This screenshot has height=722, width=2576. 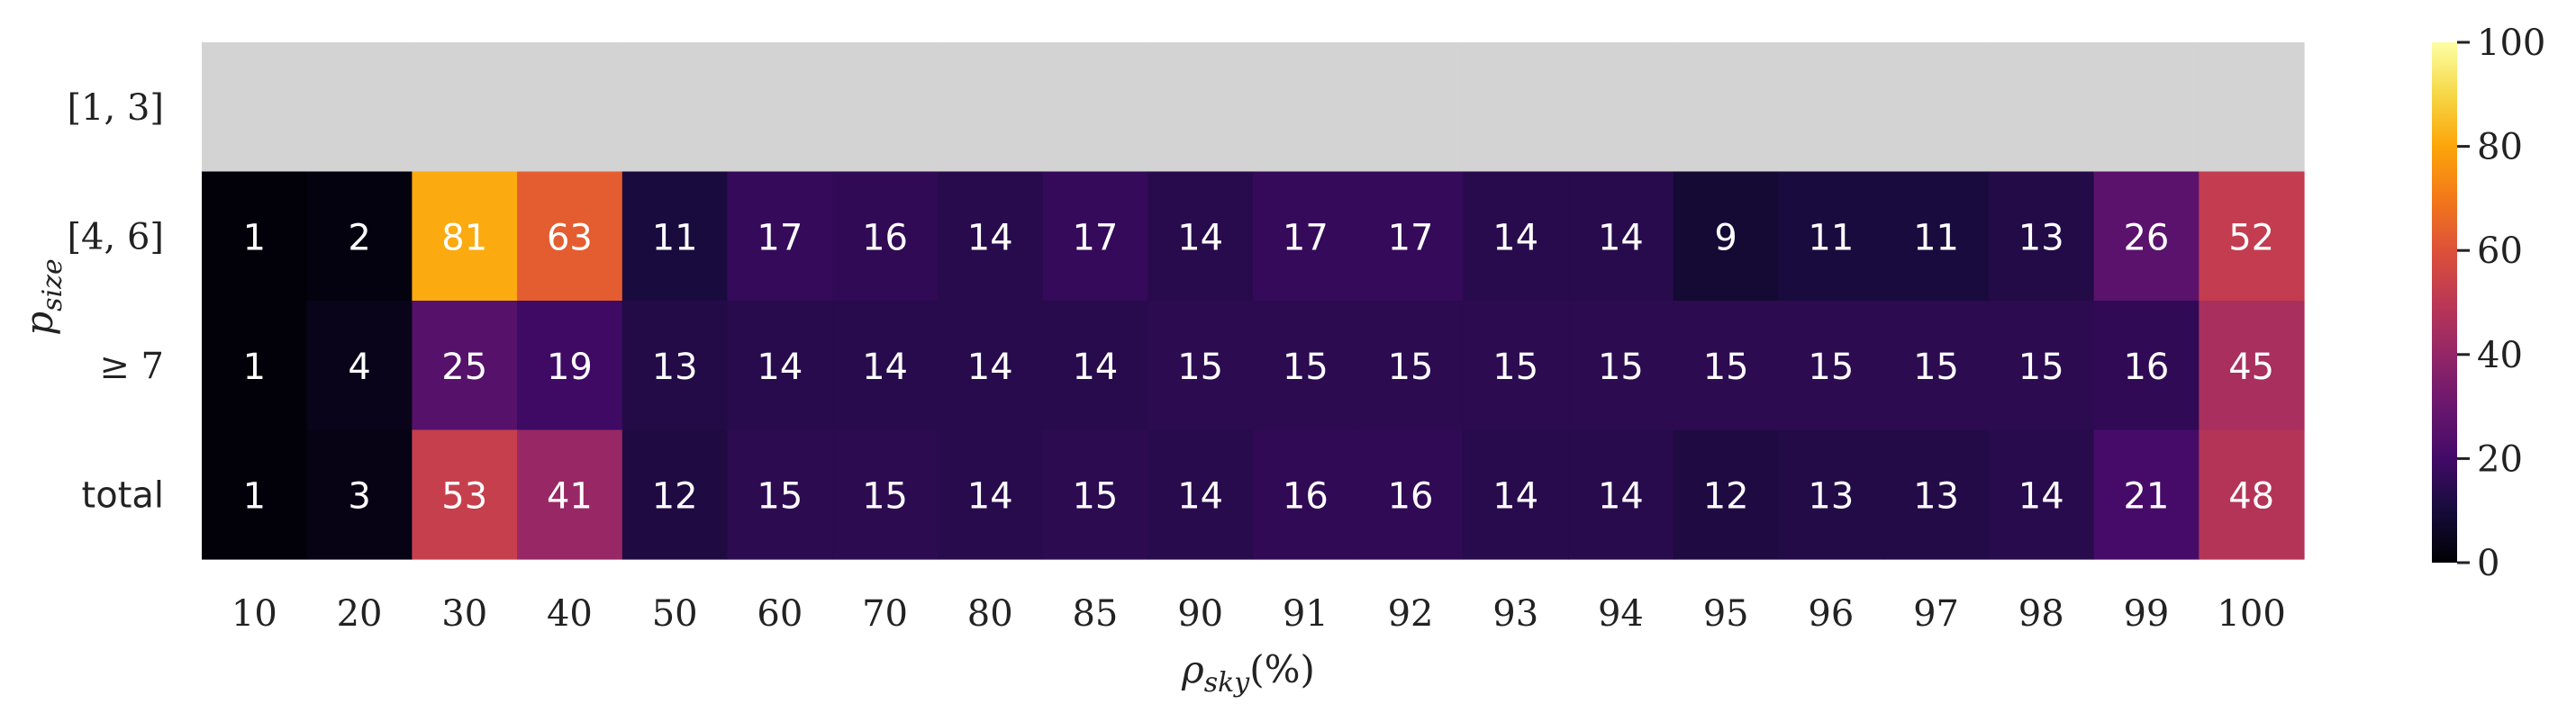 What do you see at coordinates (1726, 614) in the screenshot?
I see `x-tick-label: 95` at bounding box center [1726, 614].